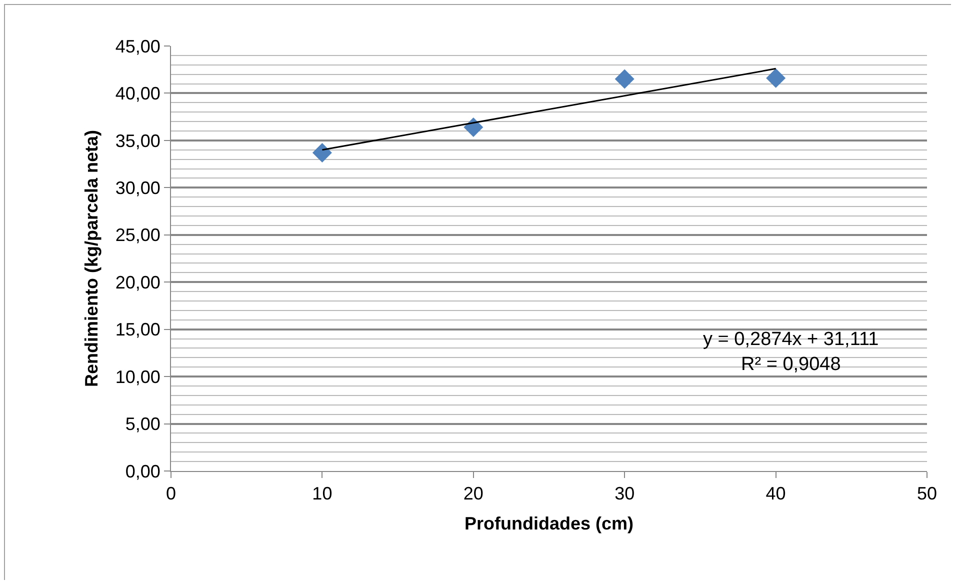  What do you see at coordinates (137, 376) in the screenshot?
I see `y-tick-label: 10,00` at bounding box center [137, 376].